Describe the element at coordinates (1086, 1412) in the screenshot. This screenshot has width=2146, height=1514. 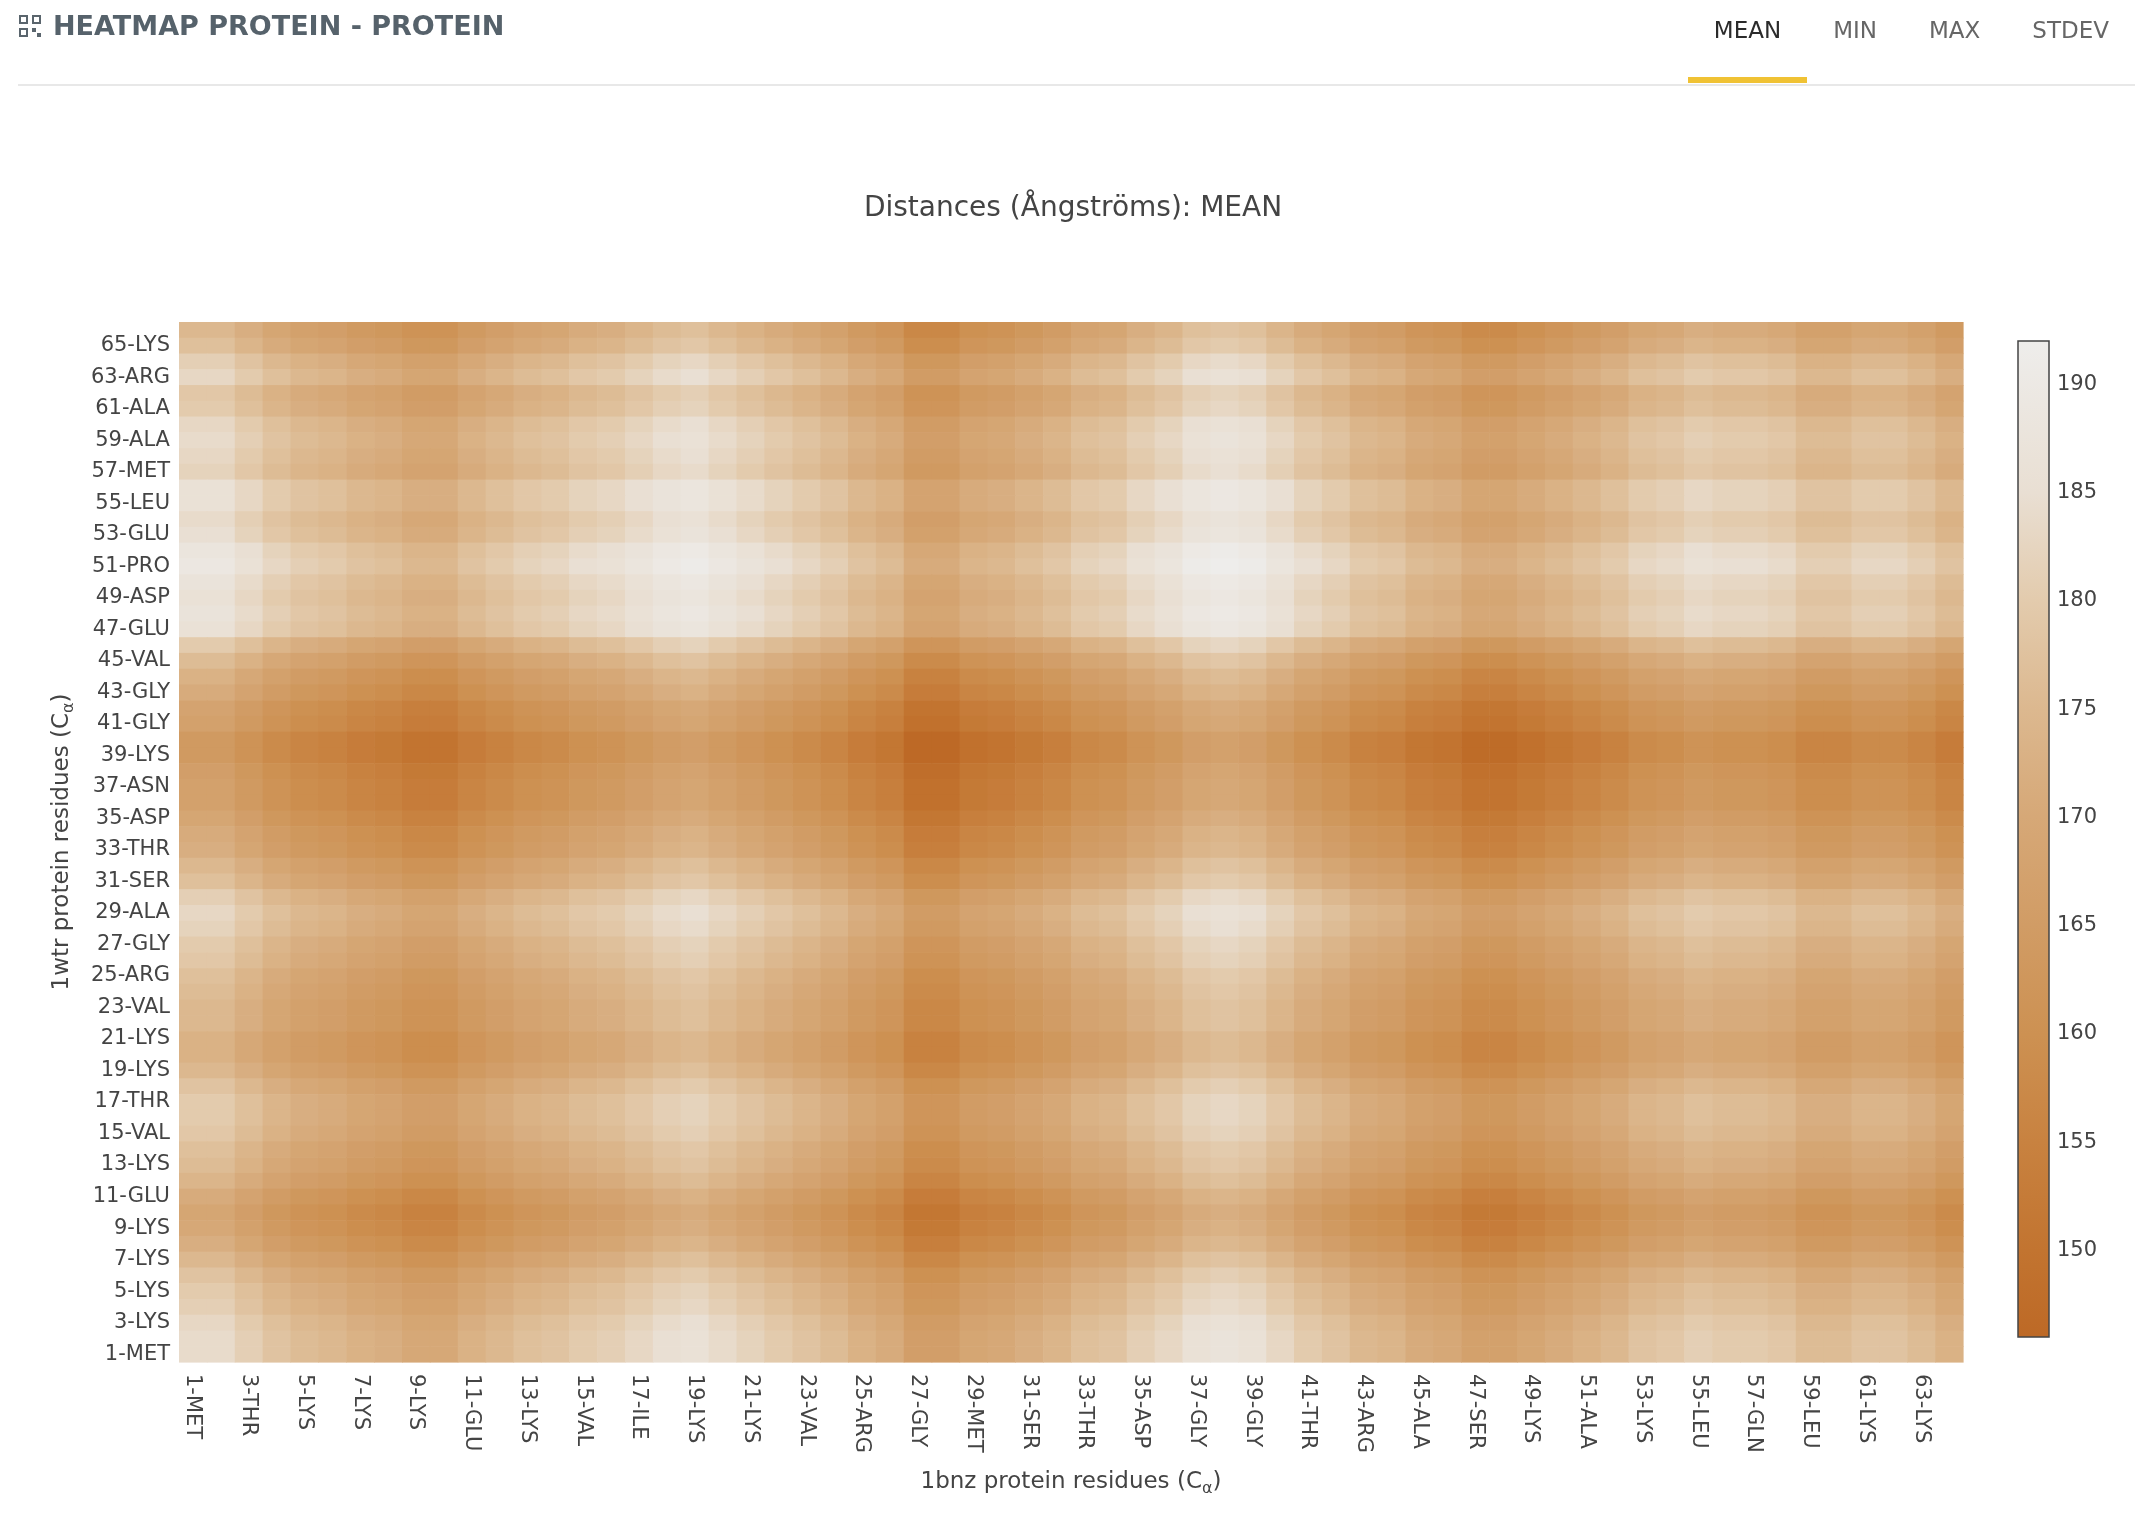
I see `x-tick-label: 33-THR` at that location.